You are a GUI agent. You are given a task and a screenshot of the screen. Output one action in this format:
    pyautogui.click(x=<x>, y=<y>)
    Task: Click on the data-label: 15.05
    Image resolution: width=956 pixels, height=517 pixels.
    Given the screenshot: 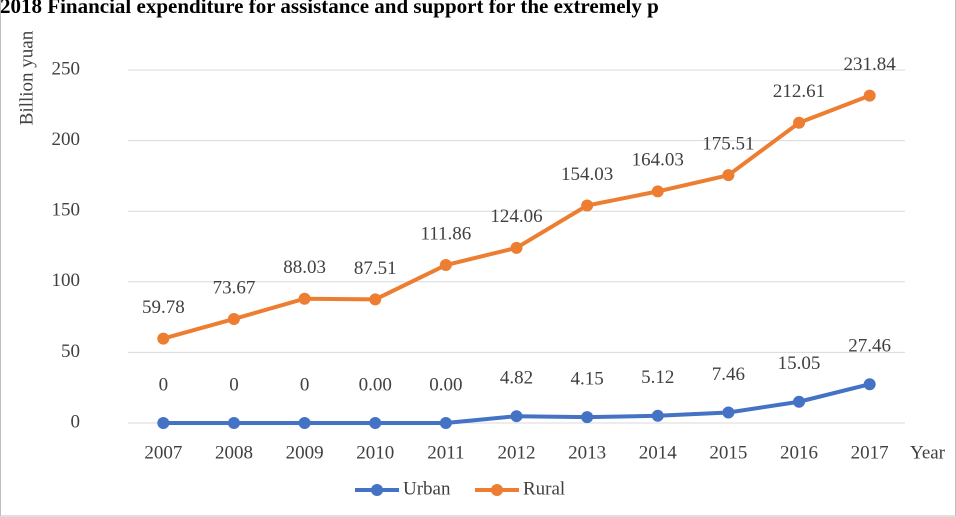 What is the action you would take?
    pyautogui.click(x=799, y=363)
    